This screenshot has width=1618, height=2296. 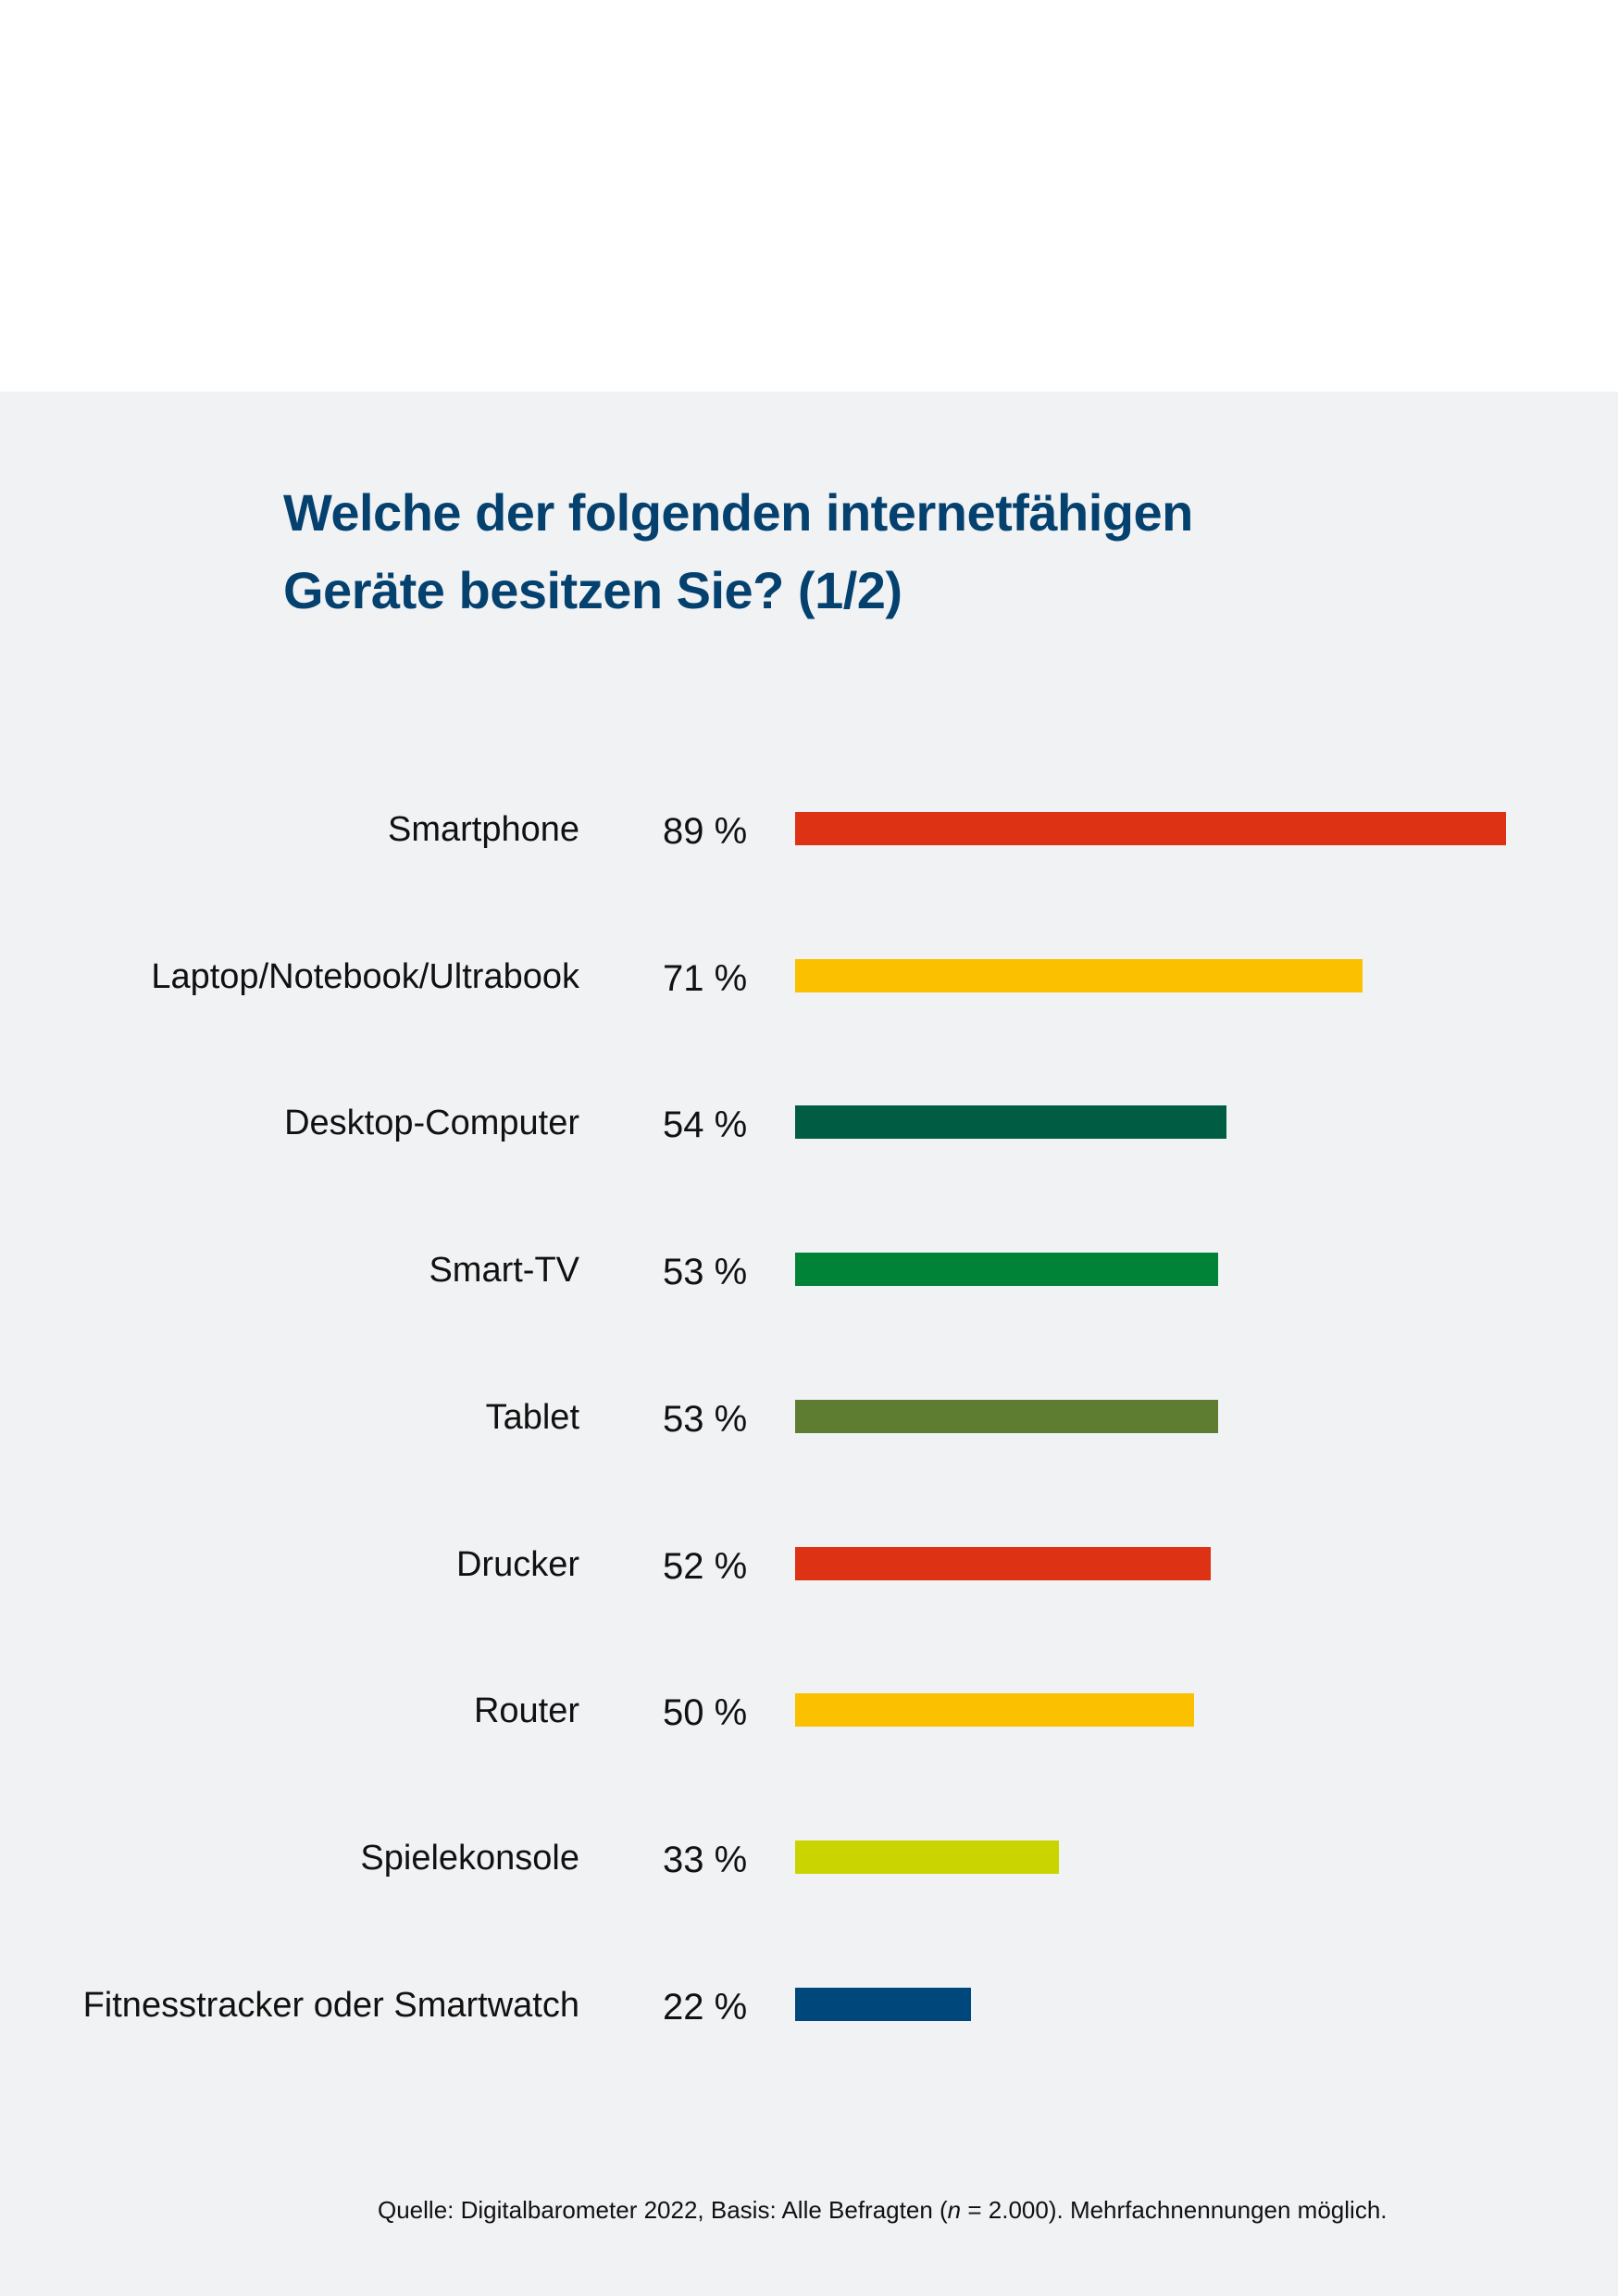 I want to click on category-label: Smart-TV, so click(x=504, y=1271).